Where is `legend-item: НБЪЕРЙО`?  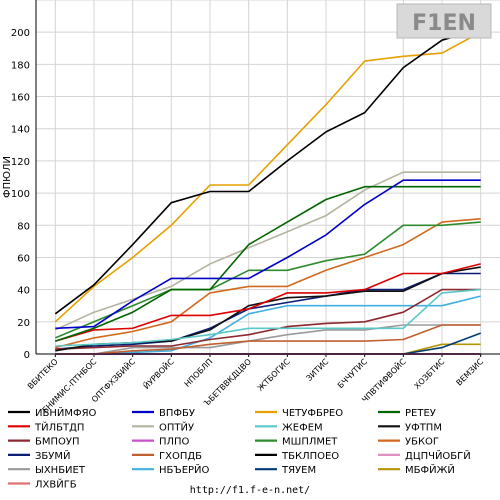
legend-item: НБЪЕРЙО is located at coordinates (171, 469).